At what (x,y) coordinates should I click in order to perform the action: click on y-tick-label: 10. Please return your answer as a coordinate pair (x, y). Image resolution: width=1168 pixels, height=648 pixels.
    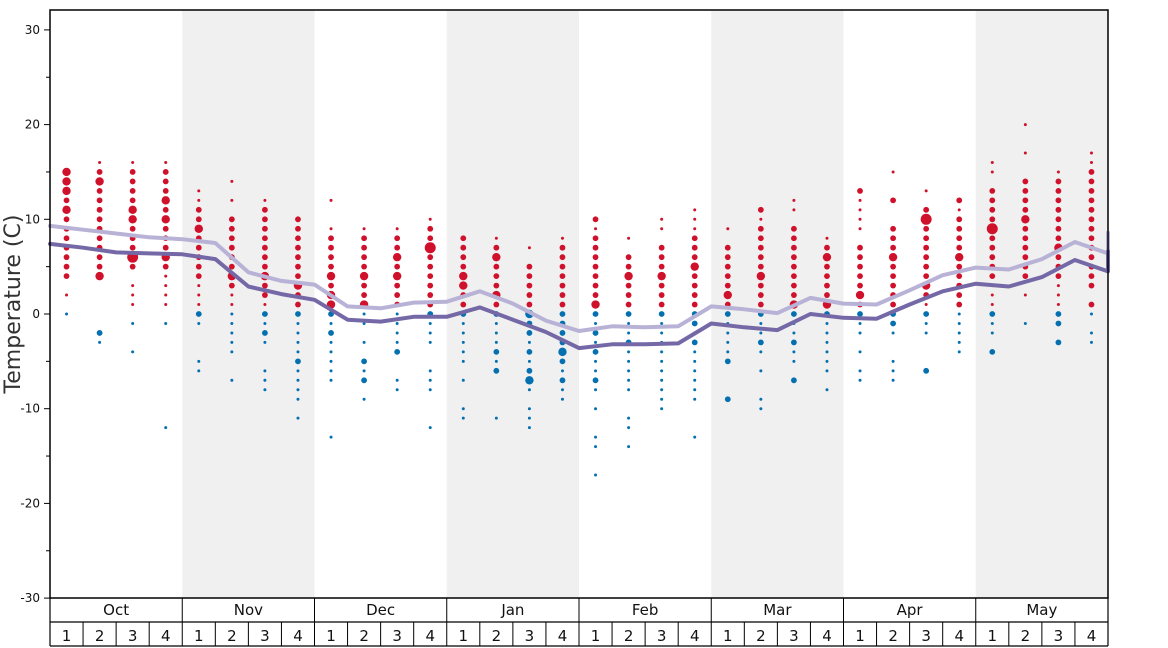
    Looking at the image, I should click on (32, 219).